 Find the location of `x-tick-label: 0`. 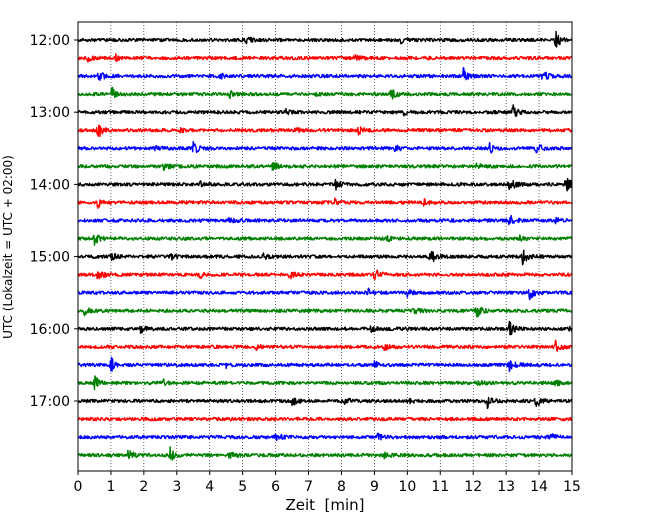

x-tick-label: 0 is located at coordinates (78, 487).